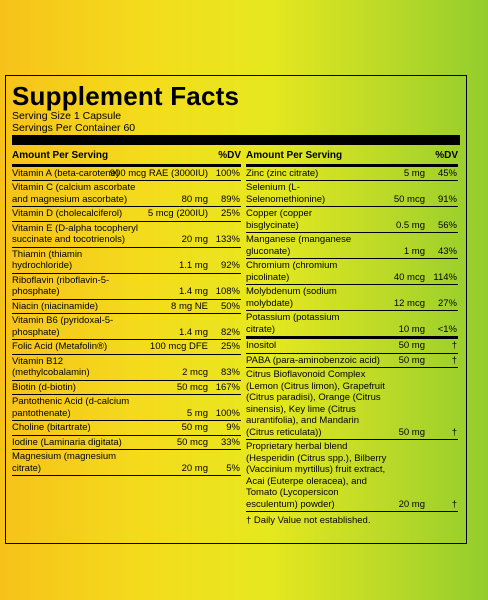 The image size is (488, 600). Describe the element at coordinates (409, 277) in the screenshot. I see `amount-value: 40 mcg` at that location.